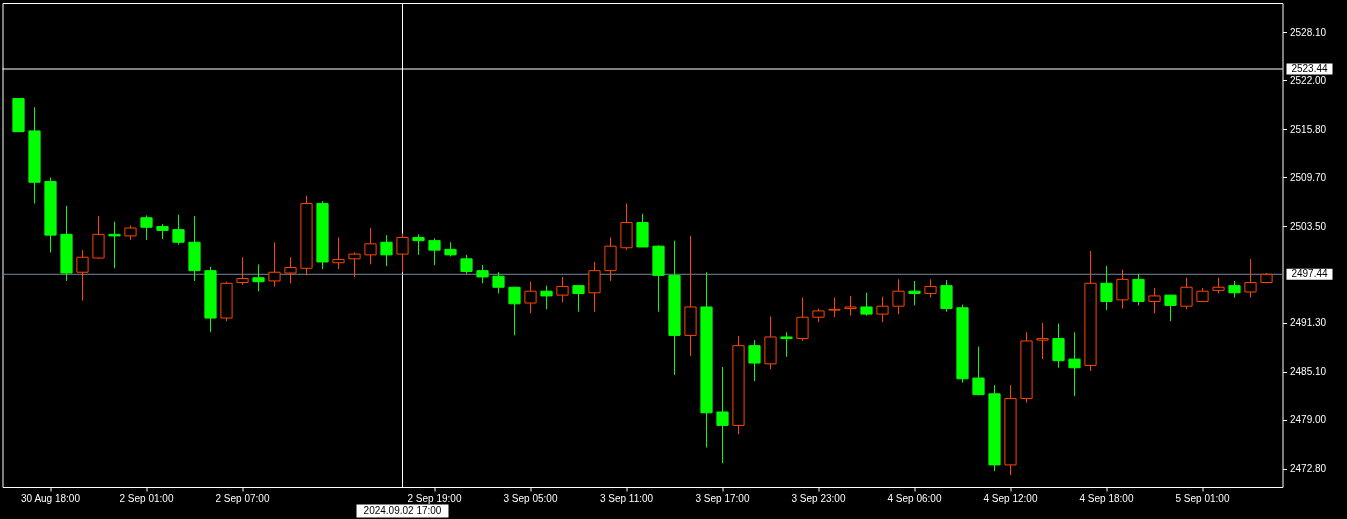 The height and width of the screenshot is (519, 1347). I want to click on y-tick-label: 2509.70, so click(1308, 177).